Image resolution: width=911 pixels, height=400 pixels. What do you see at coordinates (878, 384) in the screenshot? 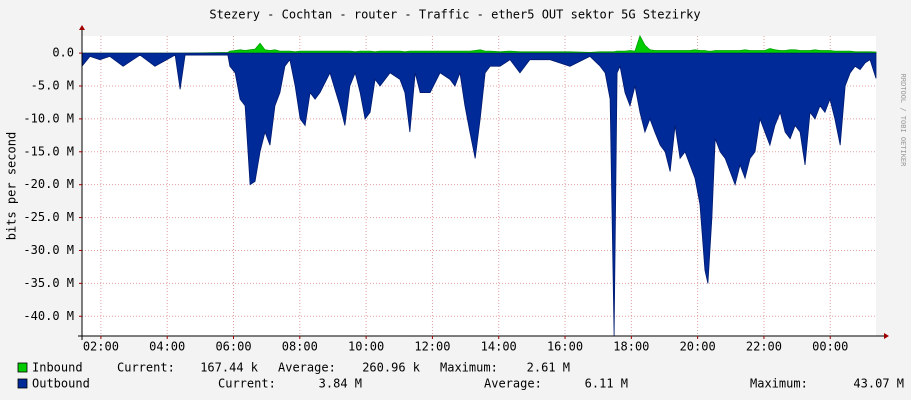
I see `legend-stat-value: 43.07 M` at bounding box center [878, 384].